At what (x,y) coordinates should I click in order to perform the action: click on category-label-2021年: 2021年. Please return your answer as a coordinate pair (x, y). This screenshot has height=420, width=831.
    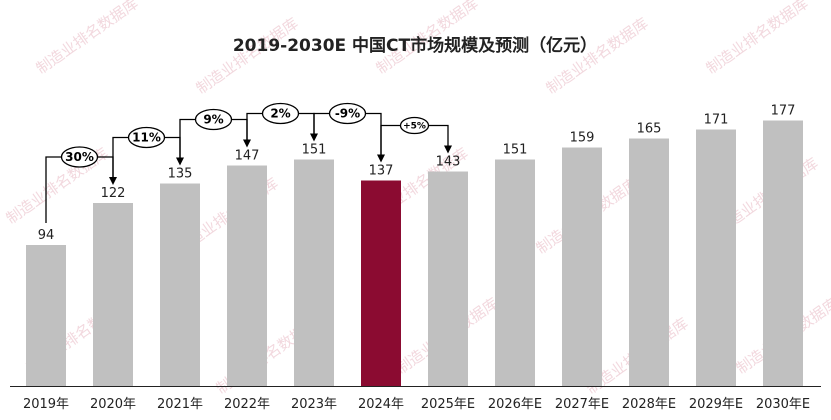
    Looking at the image, I should click on (180, 404).